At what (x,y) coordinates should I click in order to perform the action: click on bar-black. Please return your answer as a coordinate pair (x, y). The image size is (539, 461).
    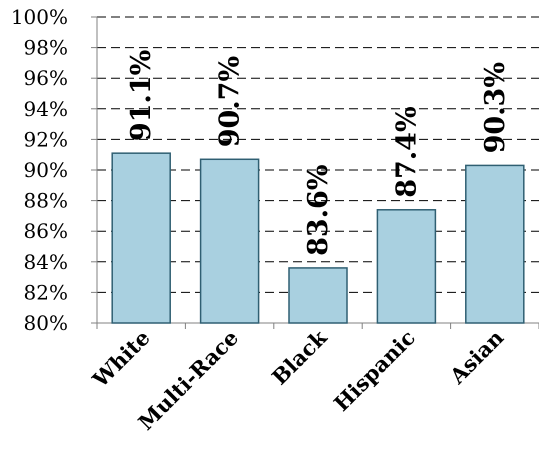
    Looking at the image, I should click on (318, 295).